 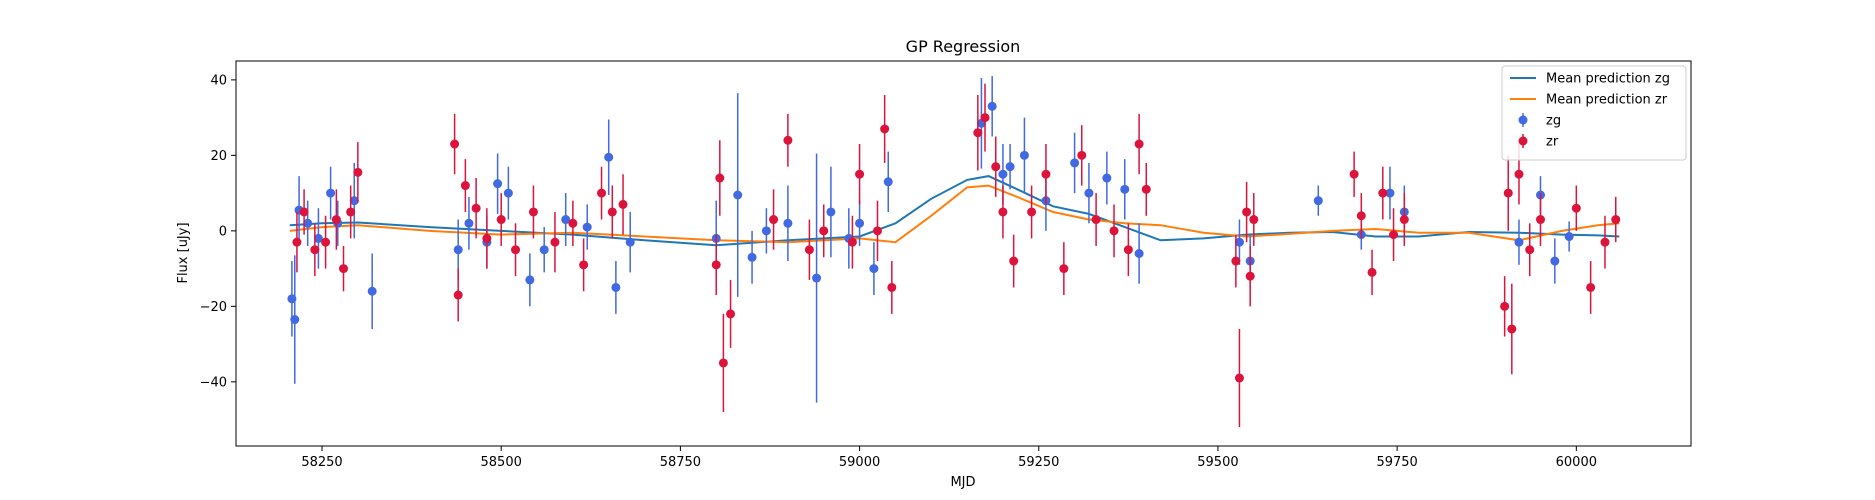 What do you see at coordinates (1553, 121) in the screenshot?
I see `legend-label-2: zg` at bounding box center [1553, 121].